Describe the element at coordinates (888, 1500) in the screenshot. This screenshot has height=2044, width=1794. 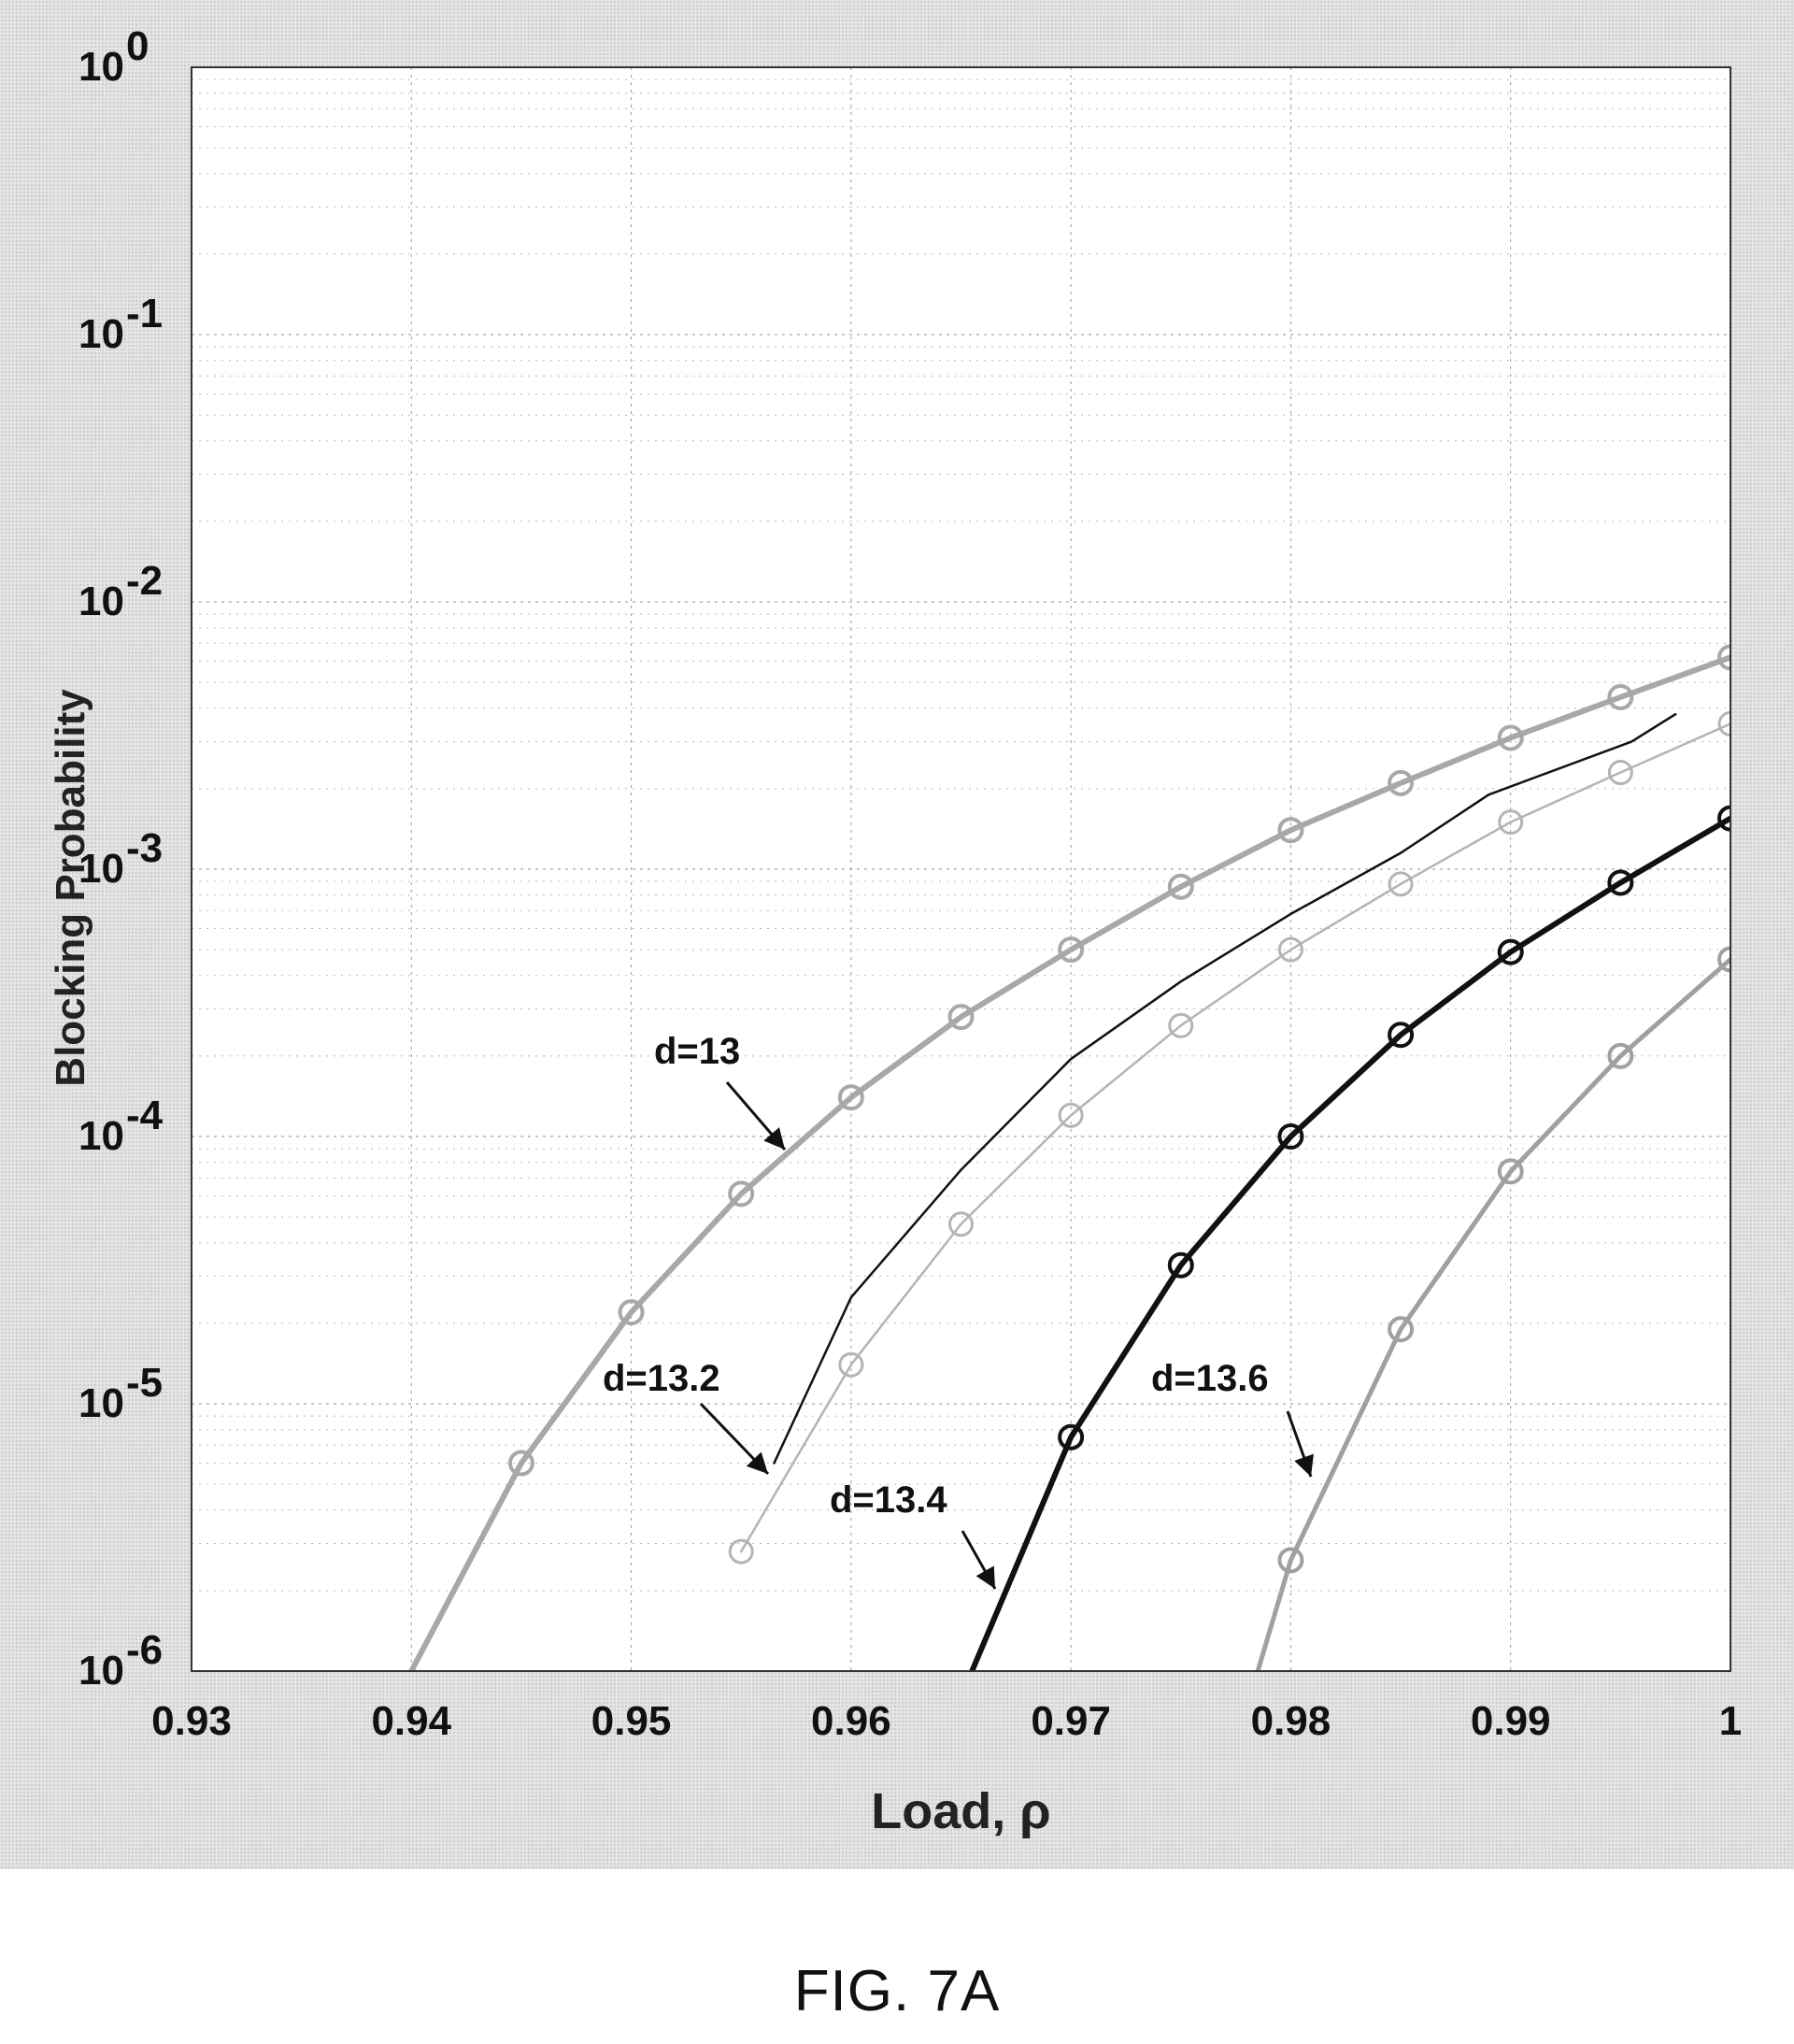
I see `annotation-label: d=13.4` at that location.